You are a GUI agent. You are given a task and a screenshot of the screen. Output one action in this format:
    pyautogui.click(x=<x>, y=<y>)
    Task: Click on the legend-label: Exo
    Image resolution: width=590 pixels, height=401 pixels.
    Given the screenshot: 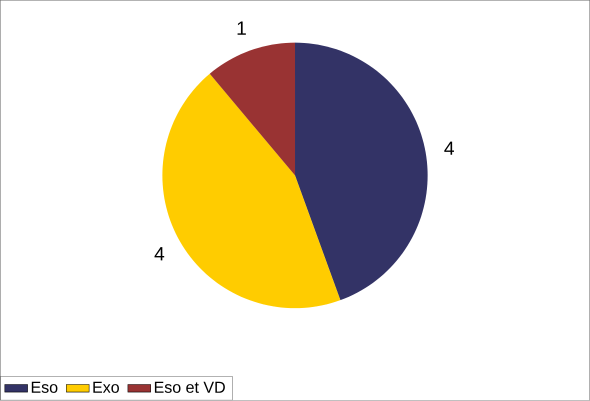 What is the action you would take?
    pyautogui.click(x=106, y=388)
    